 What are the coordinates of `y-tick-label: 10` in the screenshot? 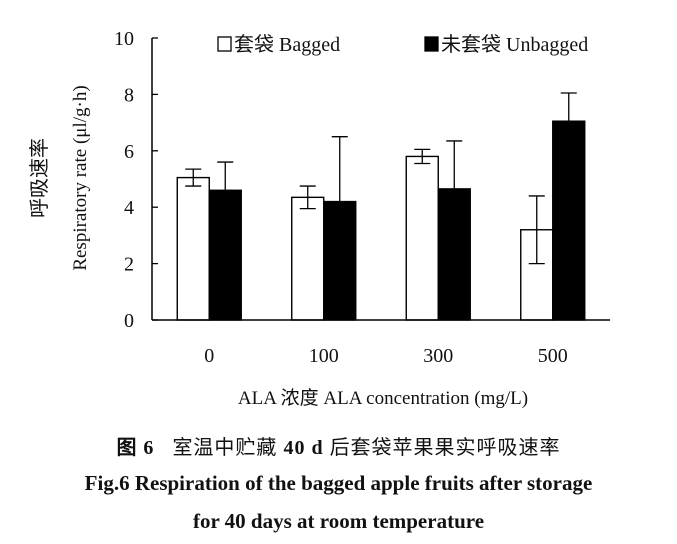 It's located at (124, 39).